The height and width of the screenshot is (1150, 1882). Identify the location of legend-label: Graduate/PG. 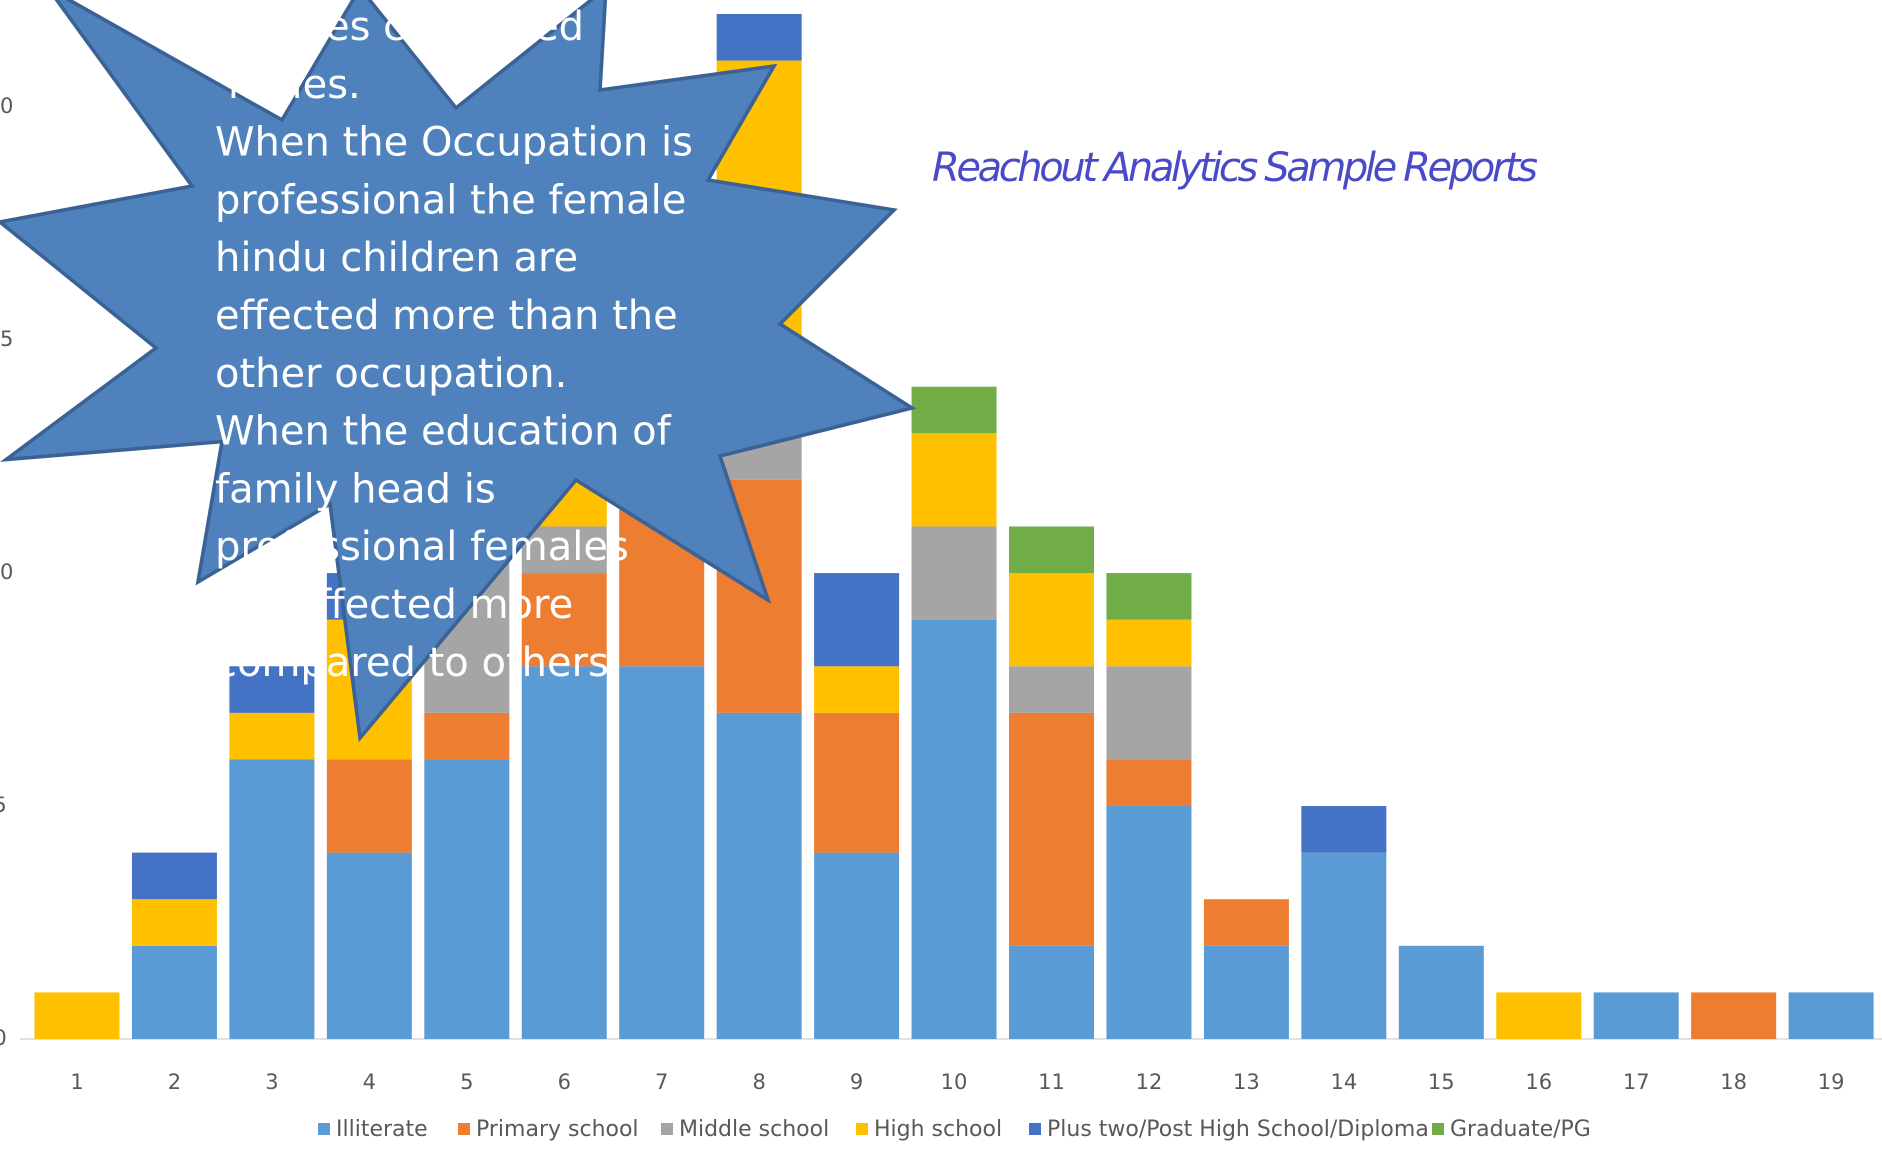
(1520, 1129).